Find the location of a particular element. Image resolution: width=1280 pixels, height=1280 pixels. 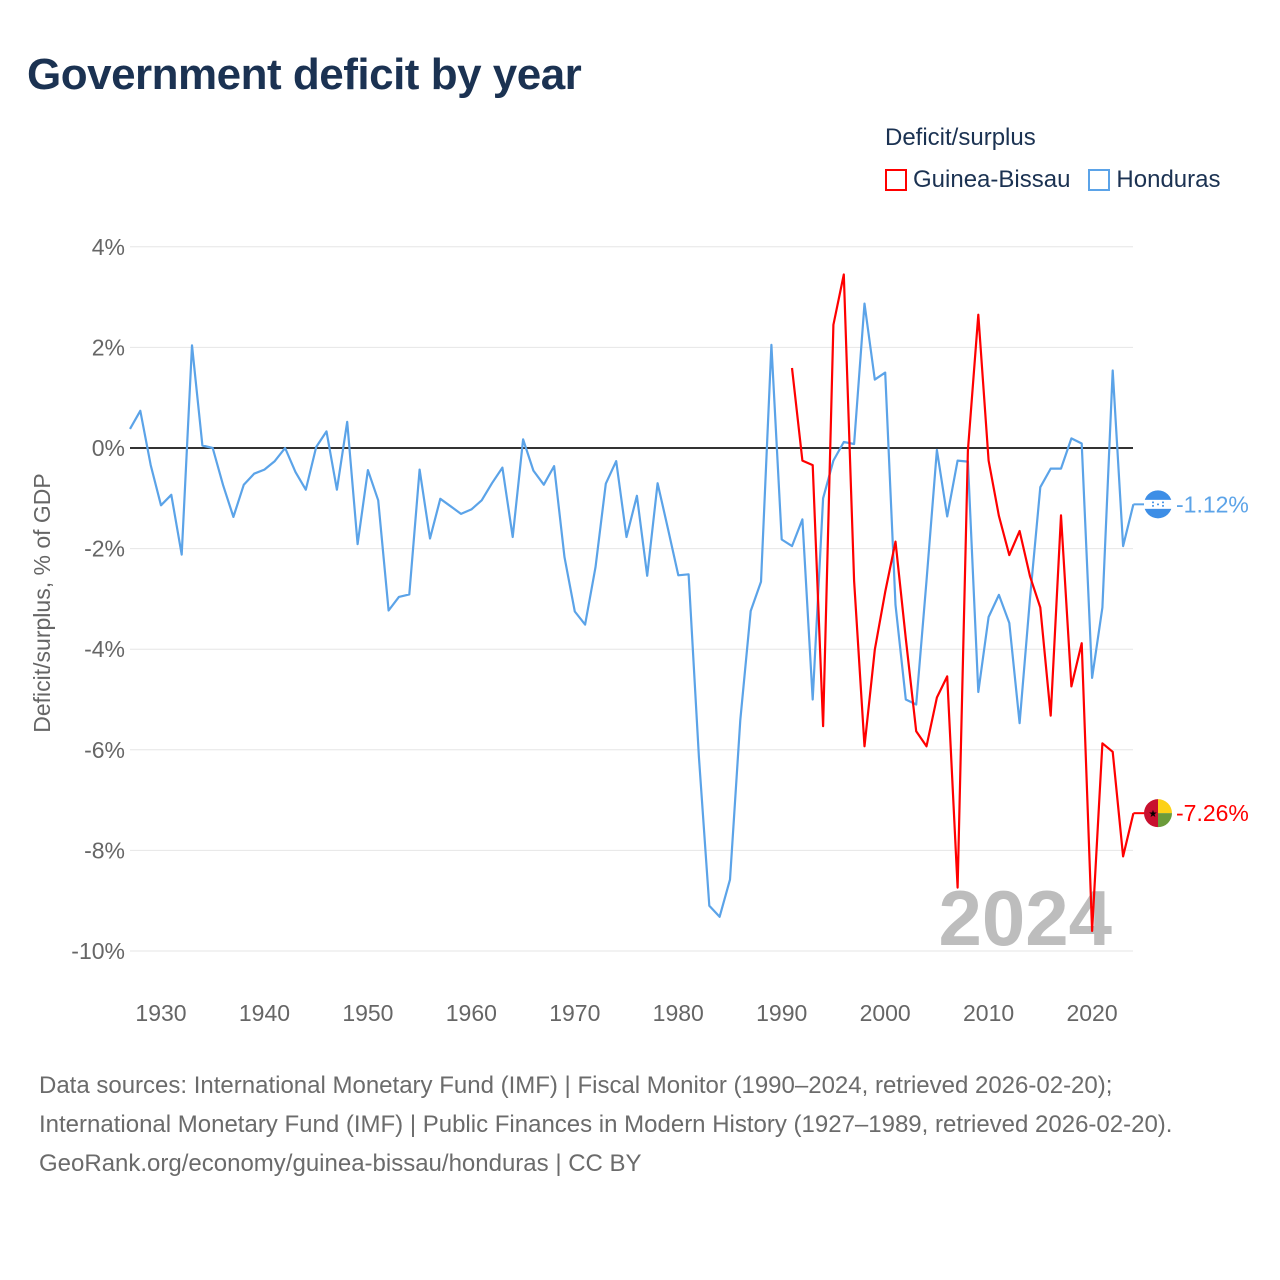

y-tick-label: 4% is located at coordinates (108, 247).